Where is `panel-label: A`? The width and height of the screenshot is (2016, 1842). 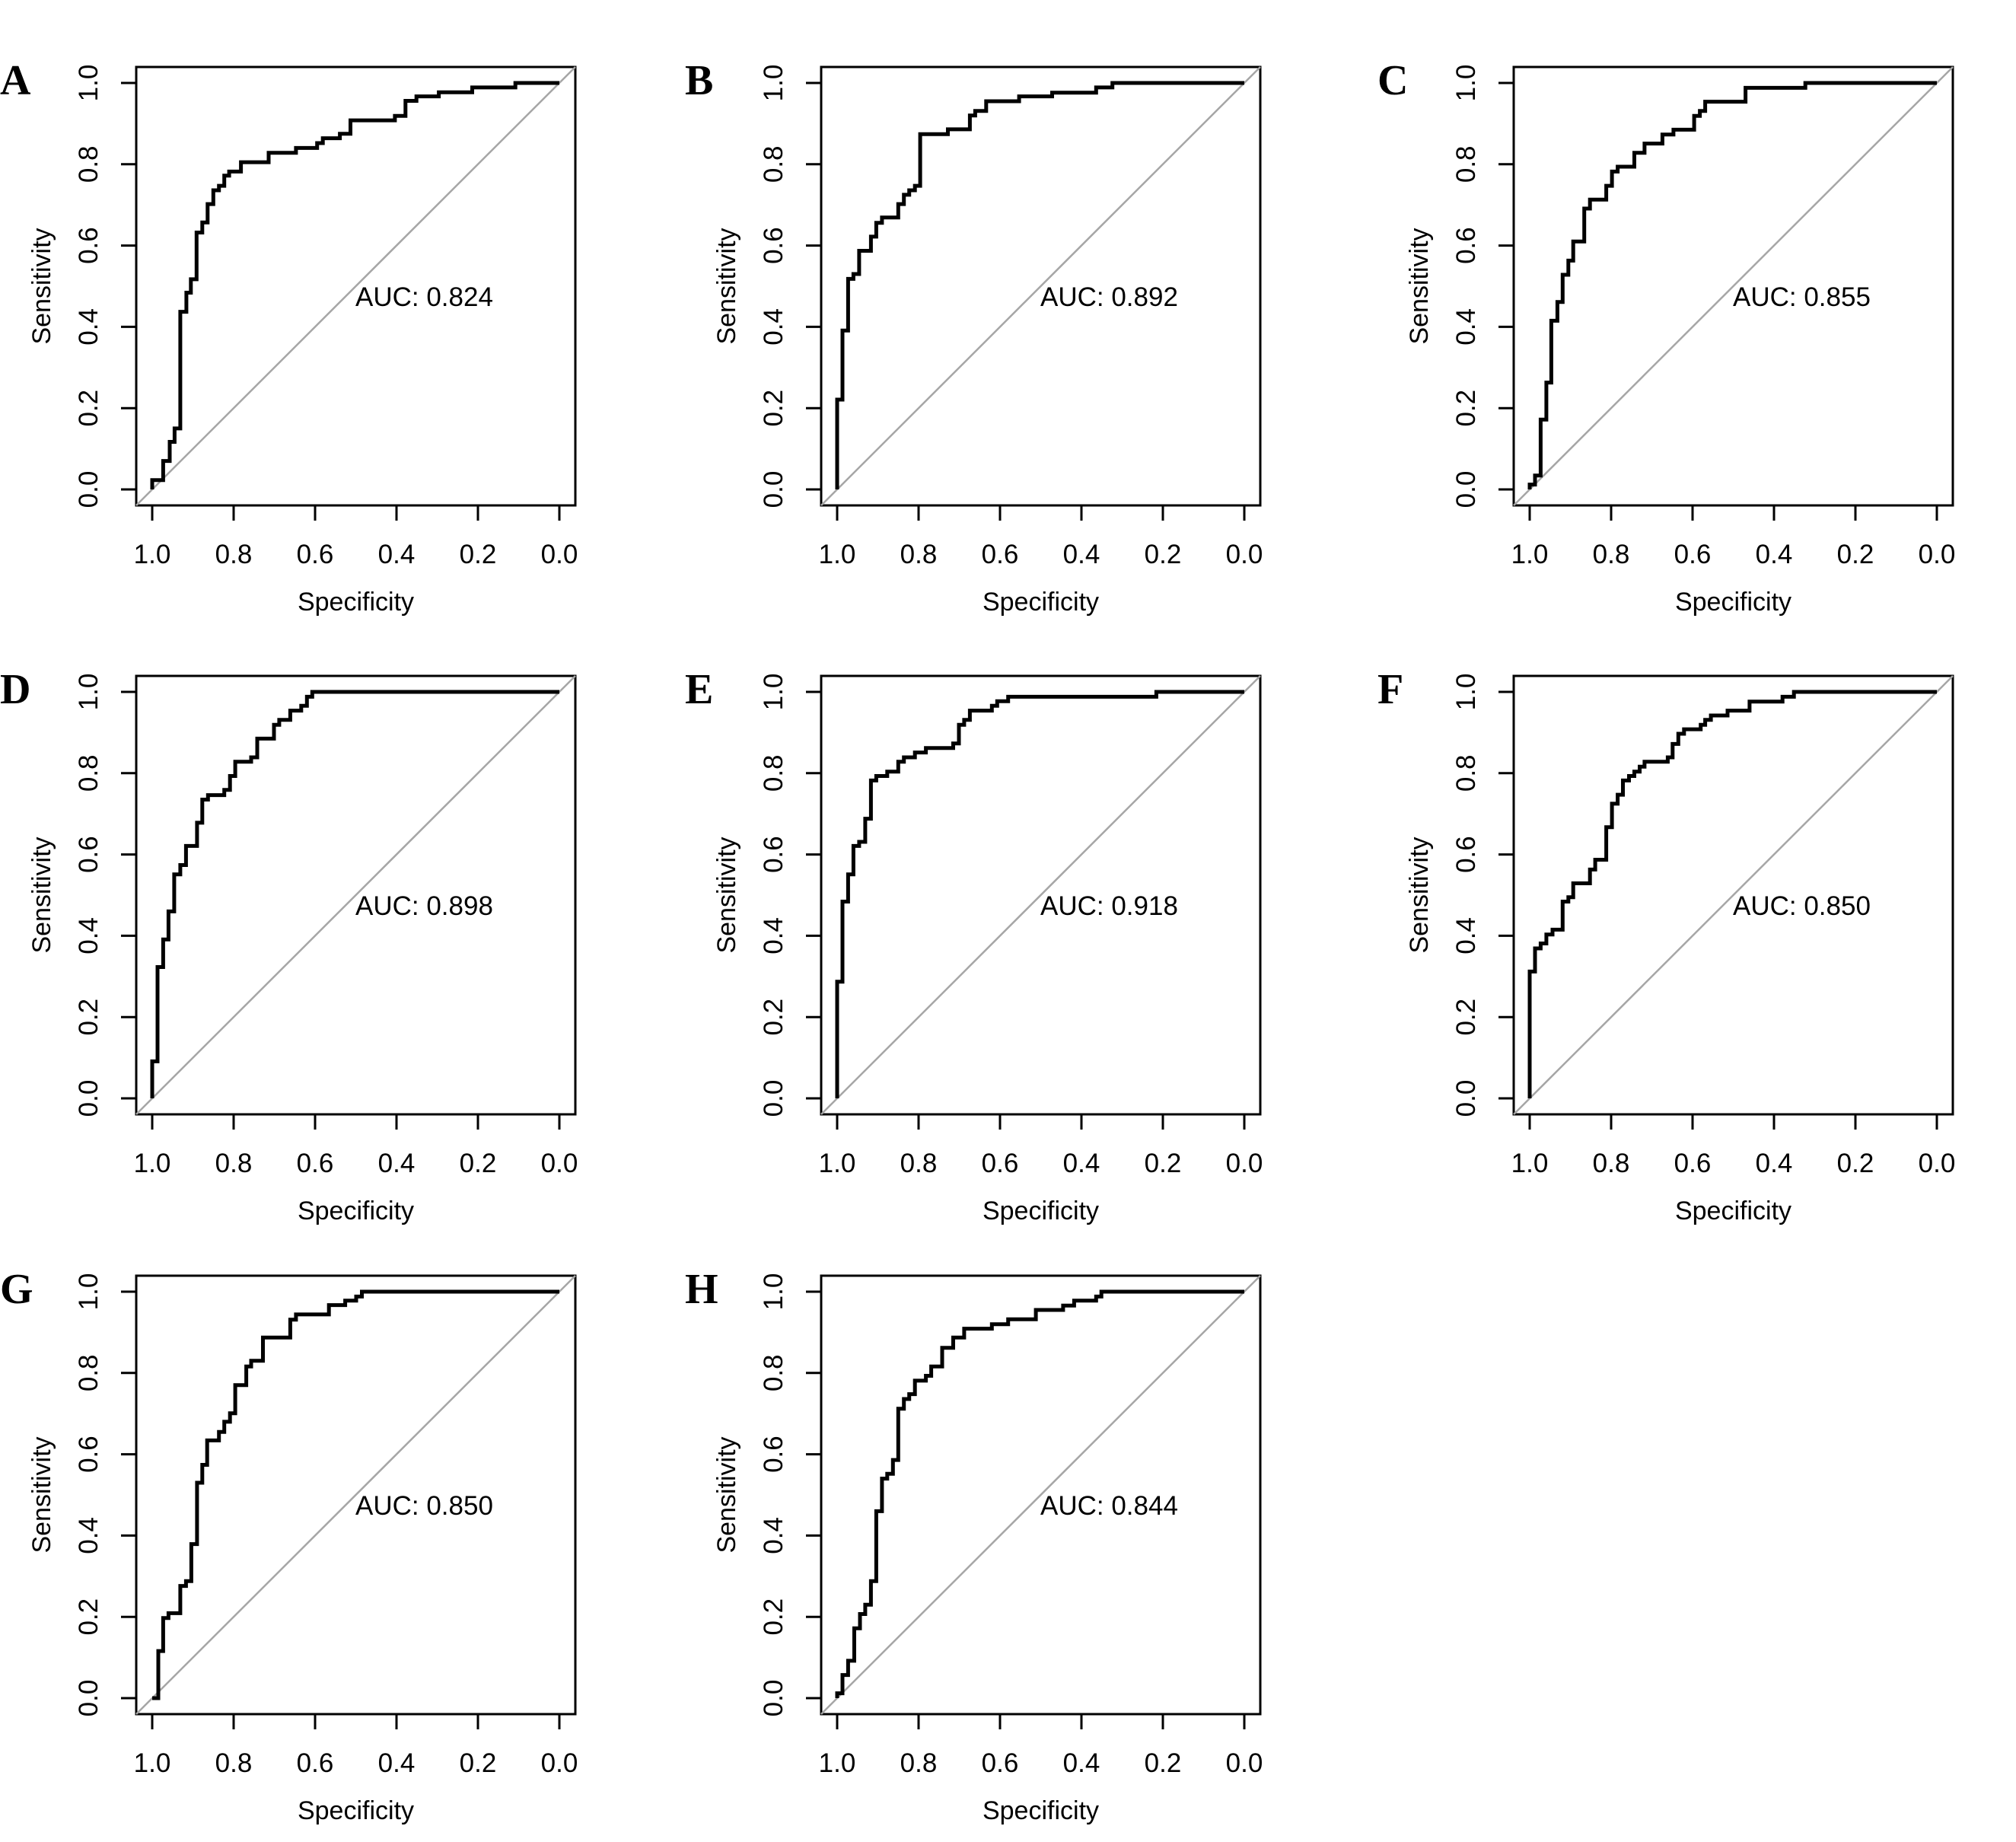
panel-label: A is located at coordinates (15, 80).